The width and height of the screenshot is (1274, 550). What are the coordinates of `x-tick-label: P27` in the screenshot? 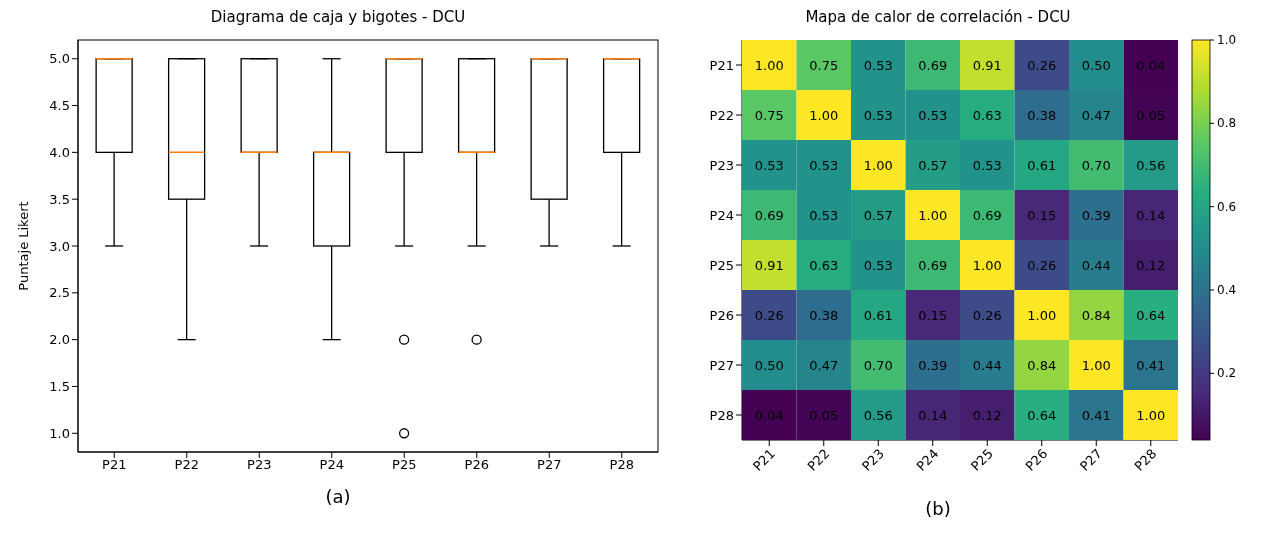 It's located at (549, 465).